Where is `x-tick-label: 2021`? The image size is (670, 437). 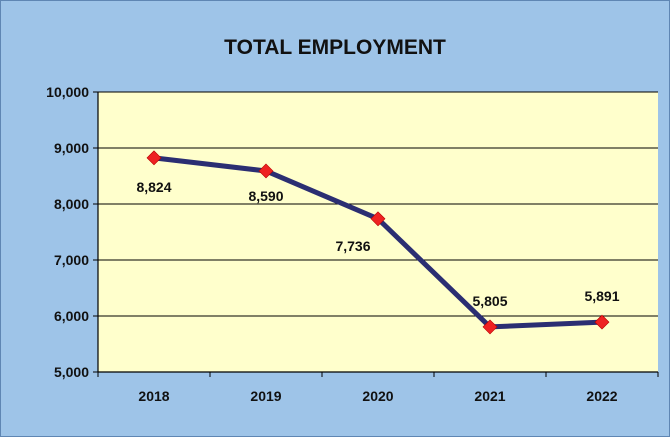
x-tick-label: 2021 is located at coordinates (489, 396).